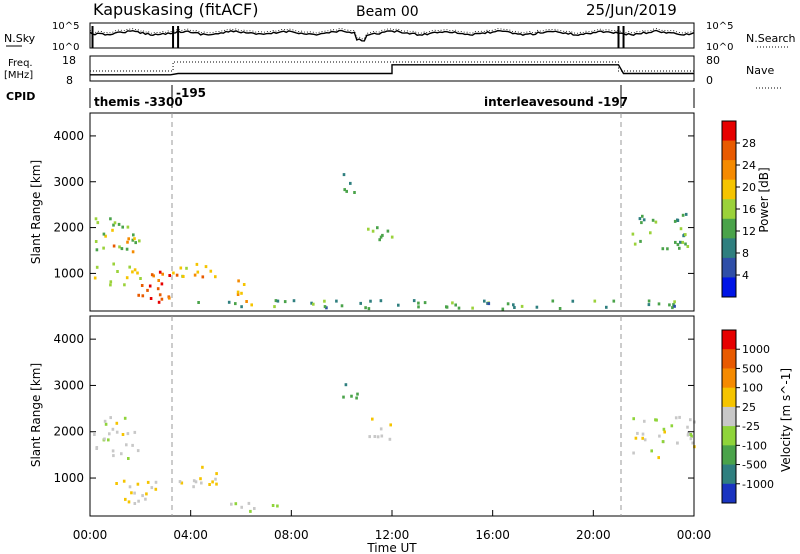 This screenshot has height=554, width=800. What do you see at coordinates (631, 10) in the screenshot?
I see `date-title: 25/Jun/2019` at bounding box center [631, 10].